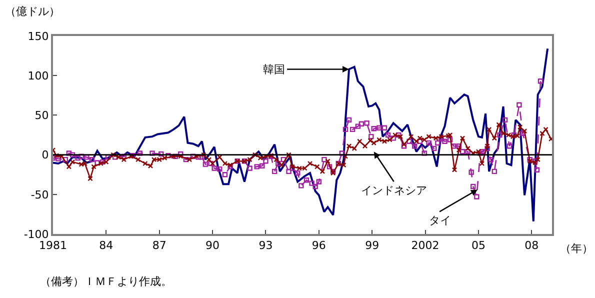  I want to click on y-tick-label: 0, so click(45, 155).